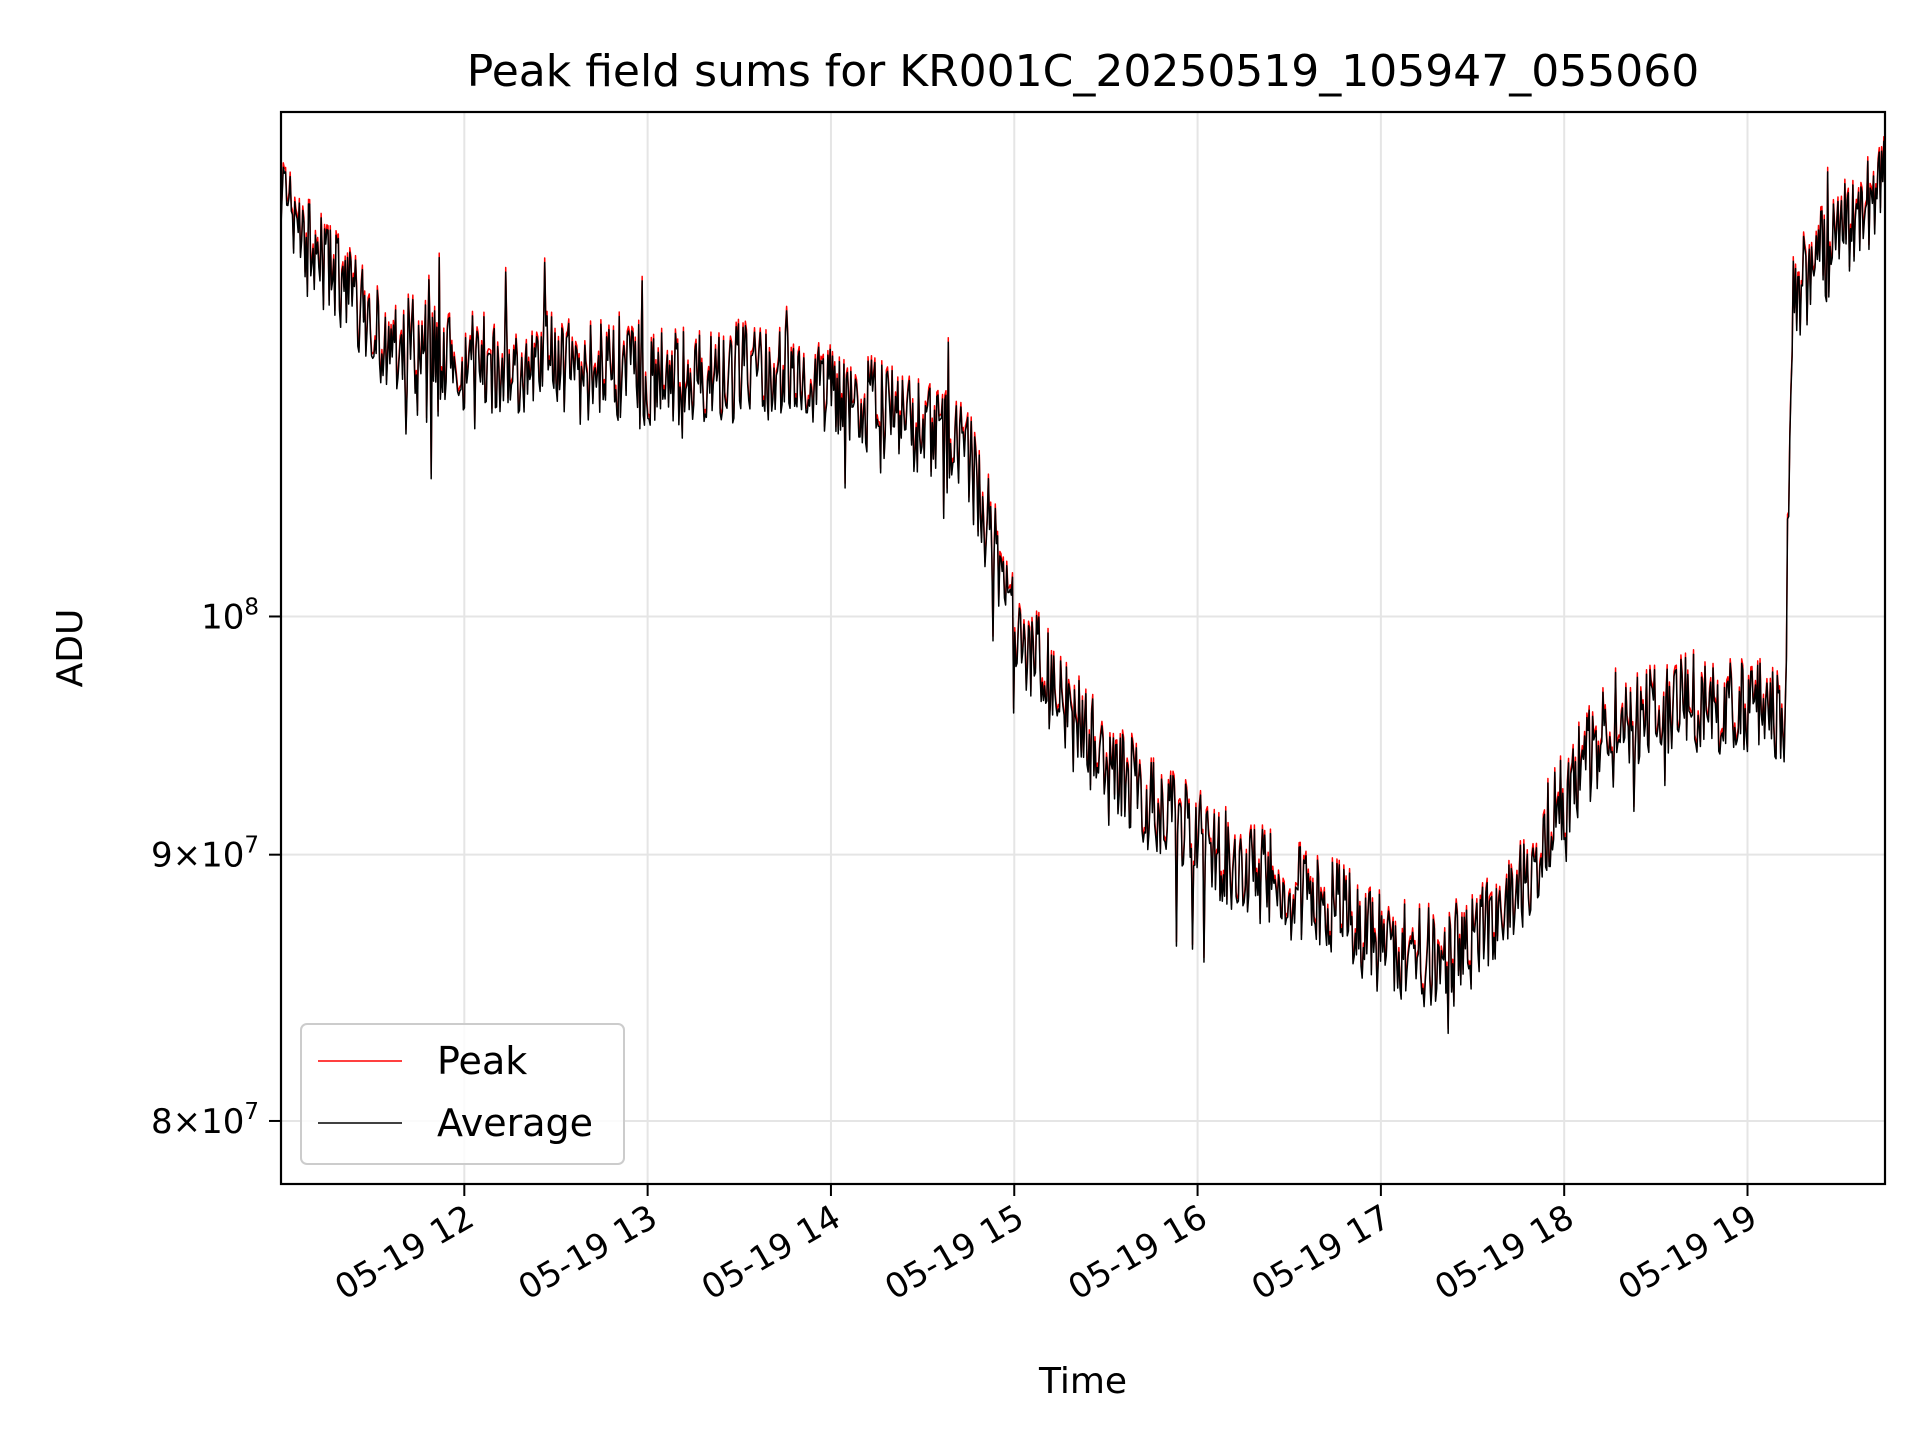  I want to click on y-tick-base: 10, so click(222, 617).